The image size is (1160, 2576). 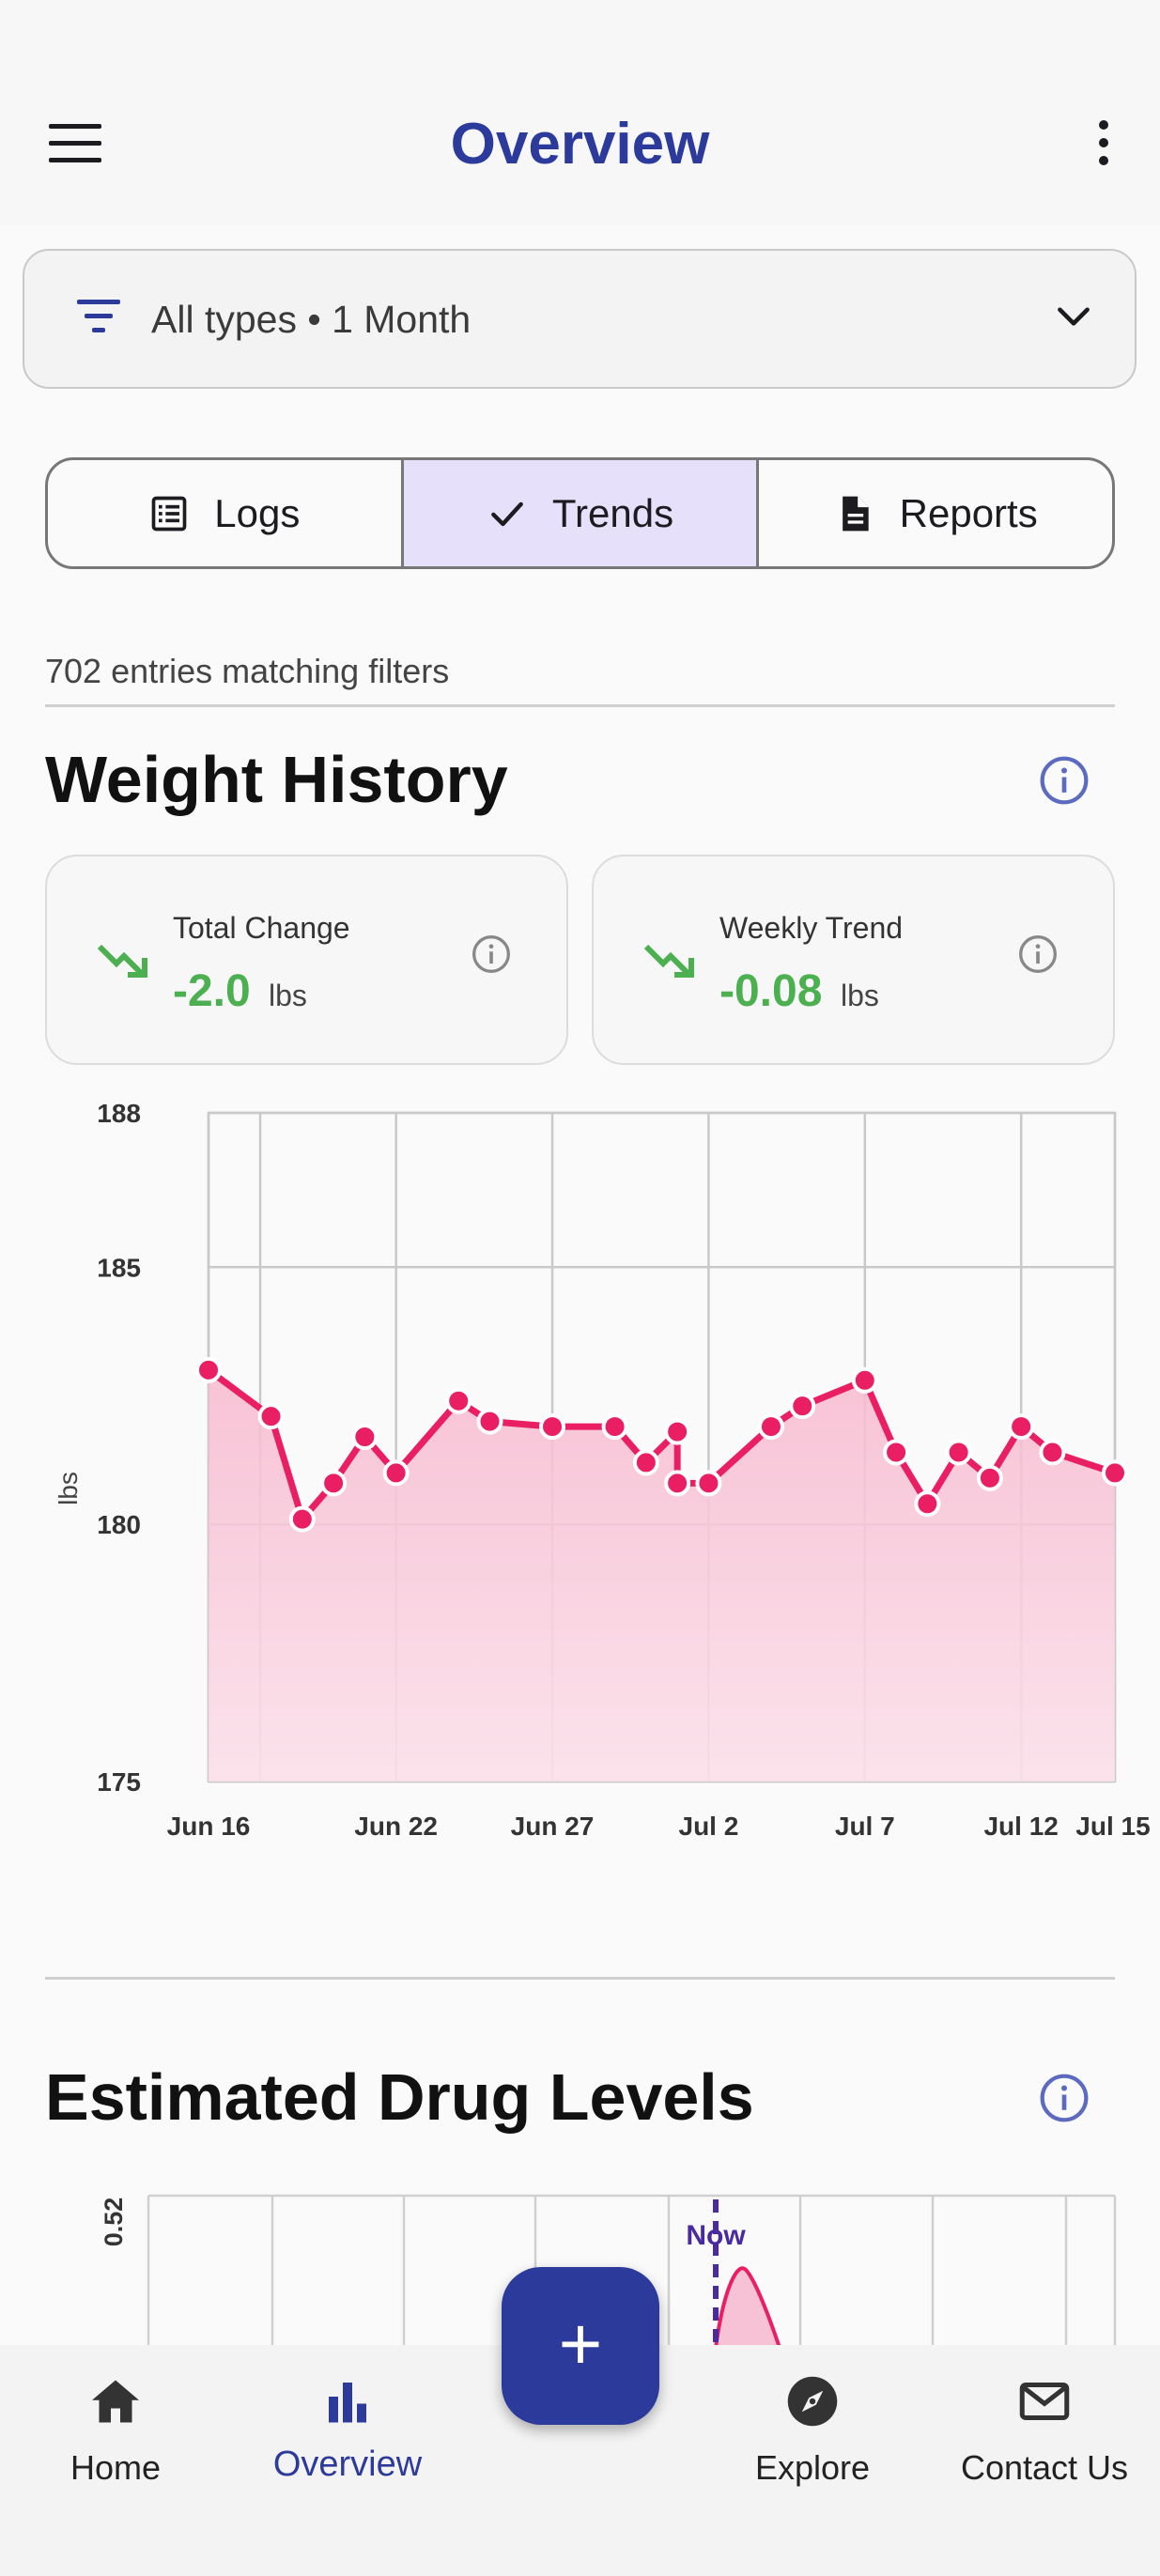 I want to click on nav-label: Overview, so click(x=347, y=2464).